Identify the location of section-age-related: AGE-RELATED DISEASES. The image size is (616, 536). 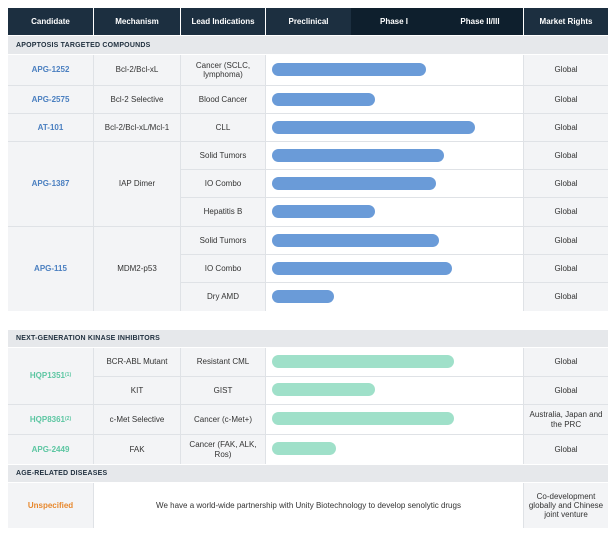
(308, 473).